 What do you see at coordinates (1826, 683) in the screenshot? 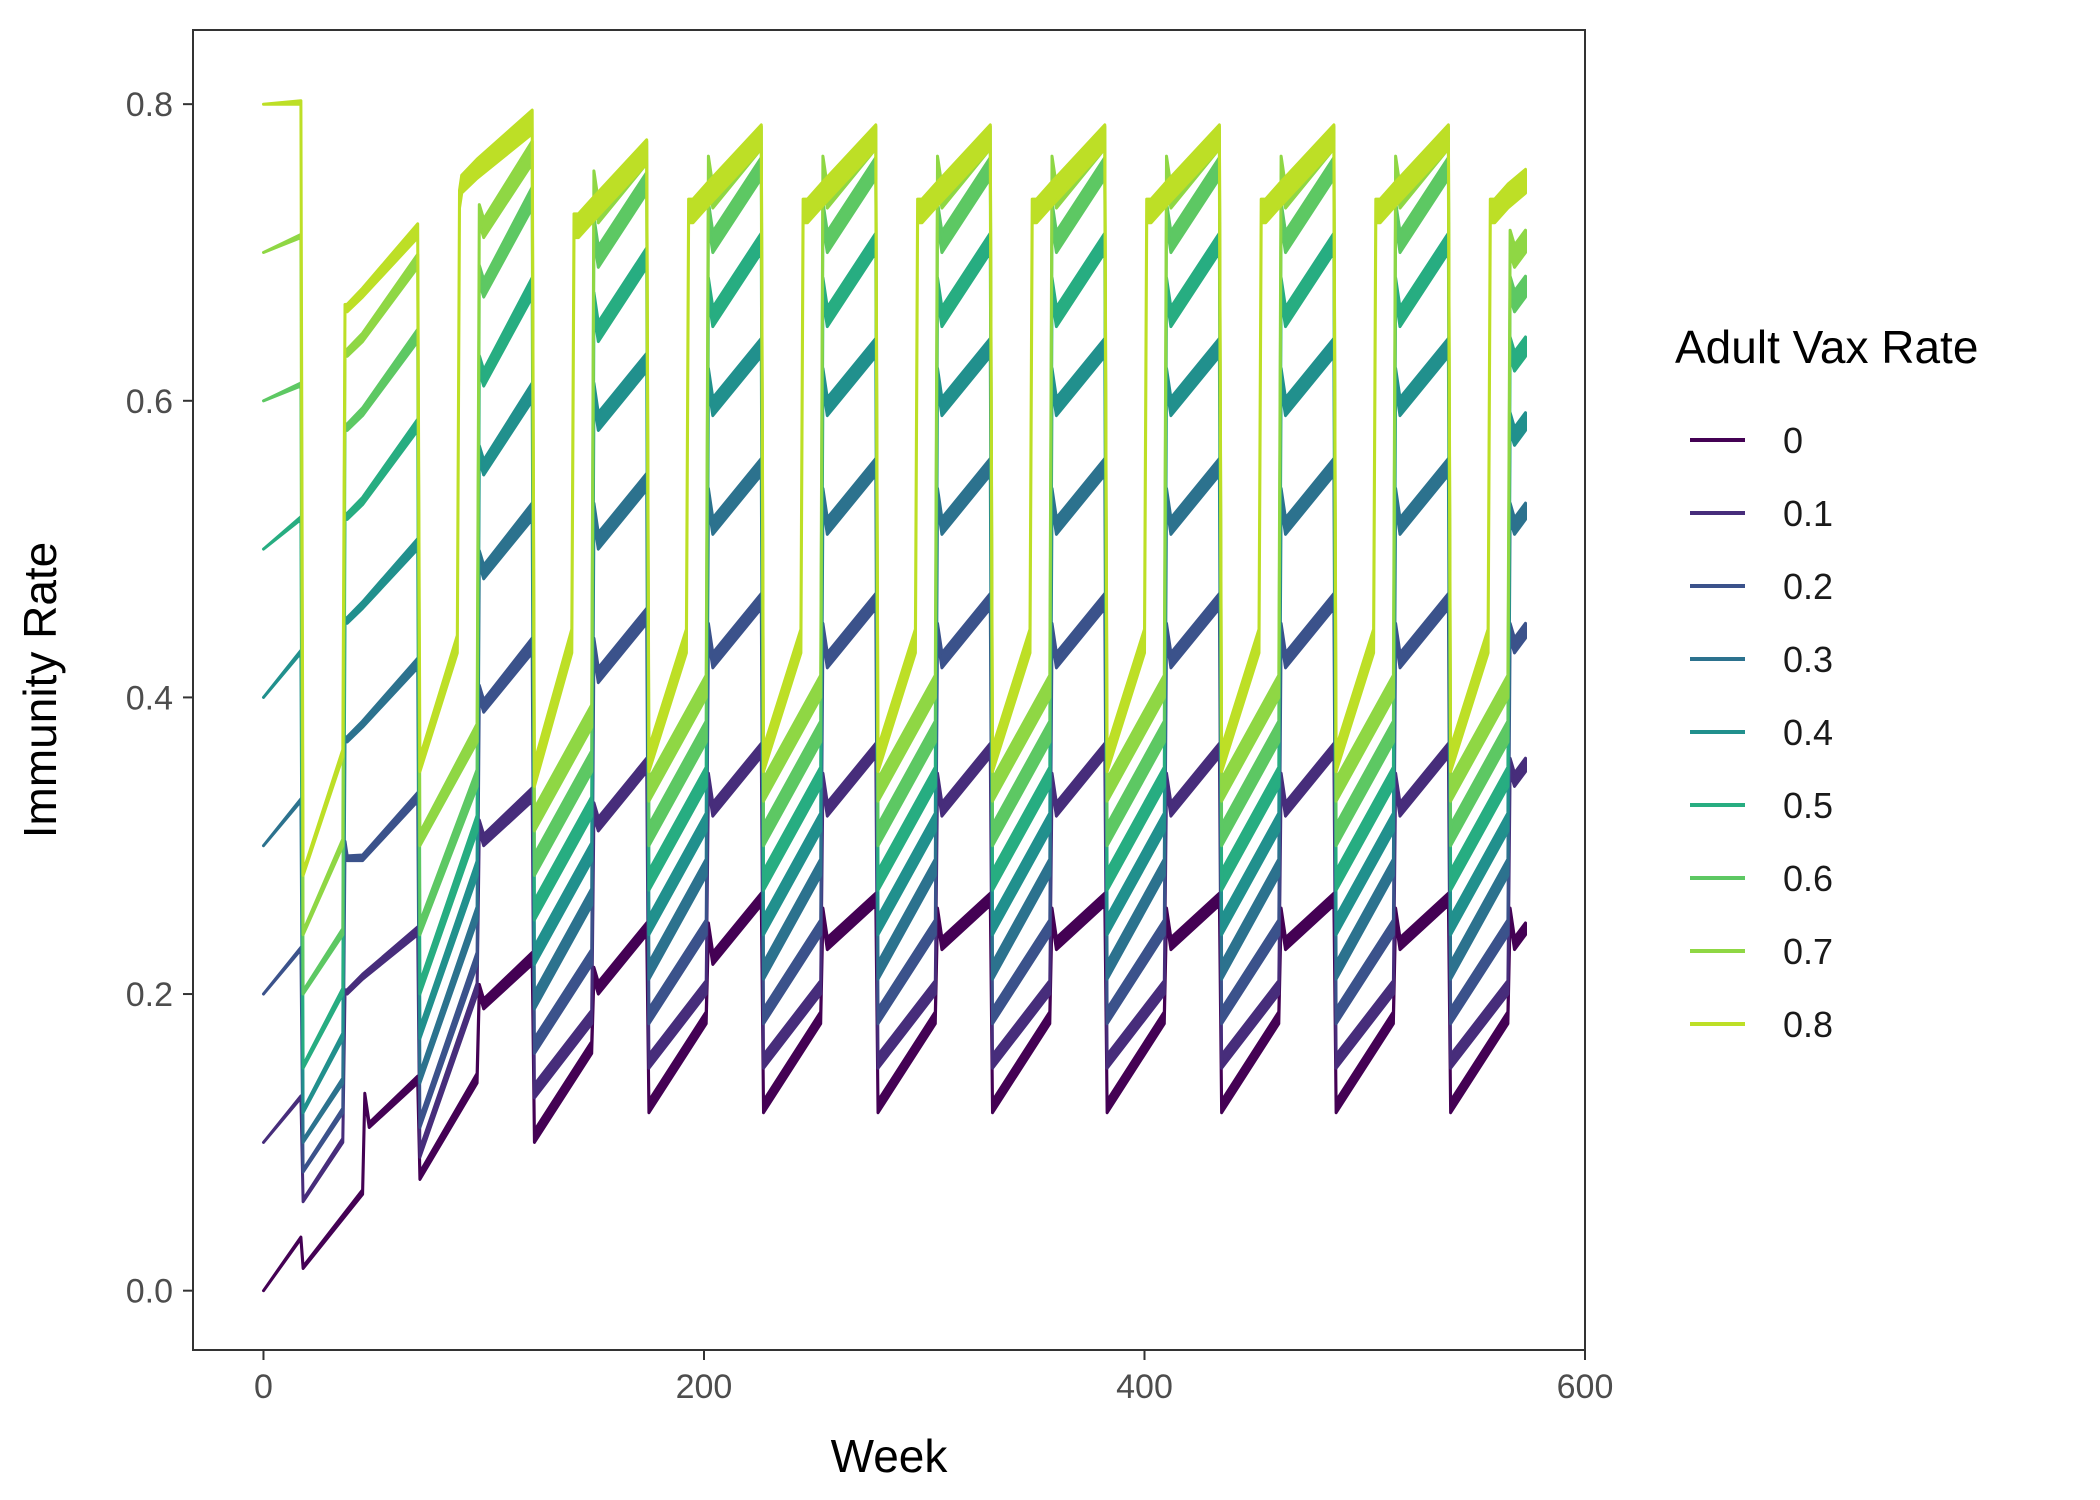
I see `legend: Adult Vax Rate 0 0.1 0.2 0.3 0.4 0.5 0.6 0.7 0.8` at bounding box center [1826, 683].